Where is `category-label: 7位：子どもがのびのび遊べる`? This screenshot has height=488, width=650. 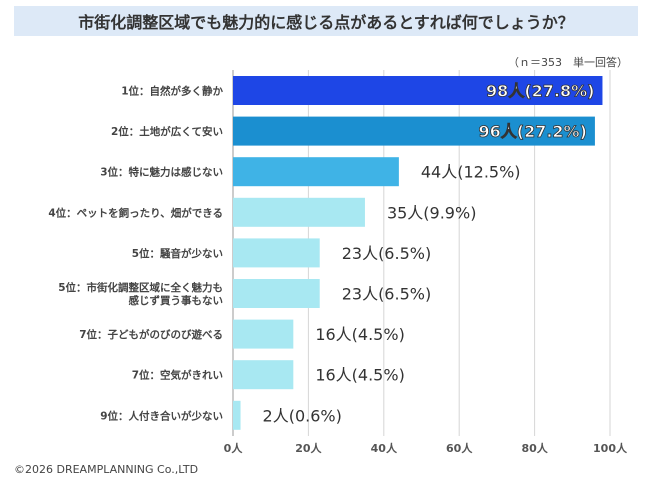
category-label: 7位：子どもがのびのび遊べる is located at coordinates (151, 334).